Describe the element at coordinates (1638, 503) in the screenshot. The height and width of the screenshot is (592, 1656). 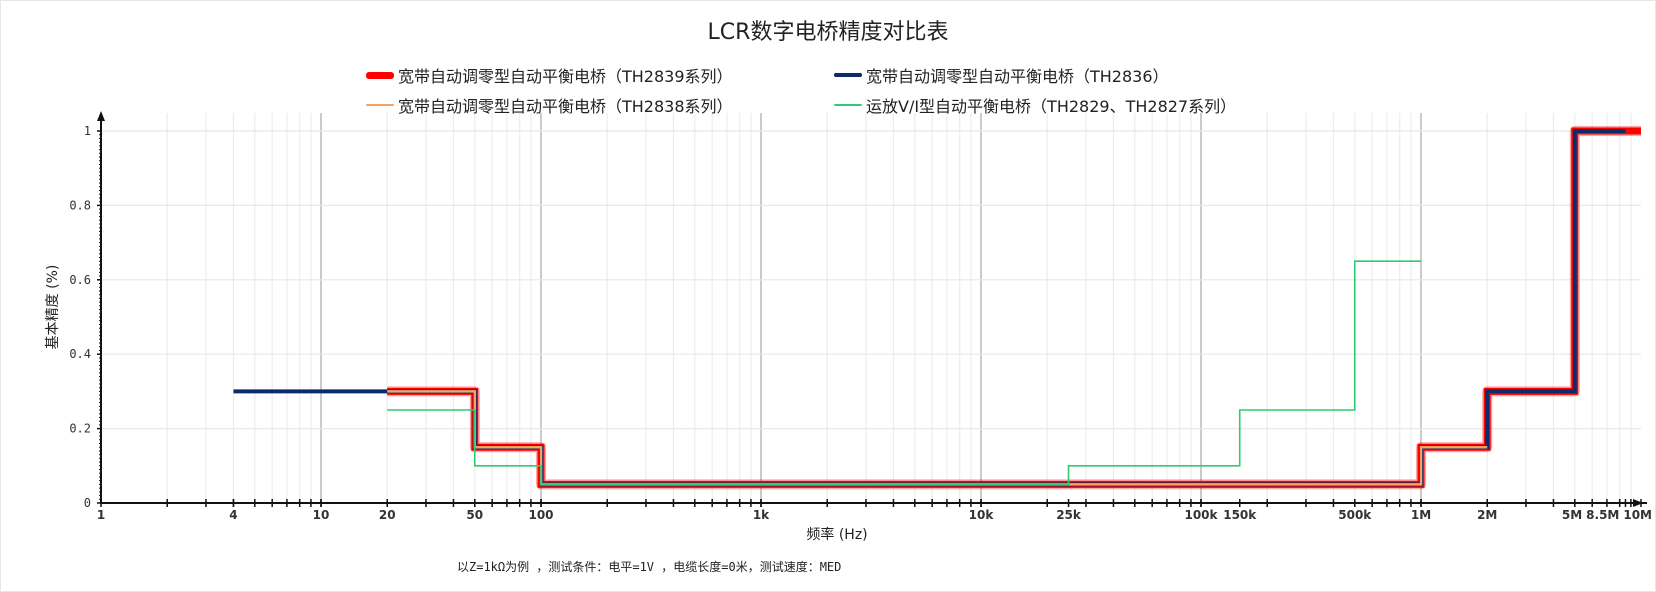
I see `x-axis-arrow-icon` at that location.